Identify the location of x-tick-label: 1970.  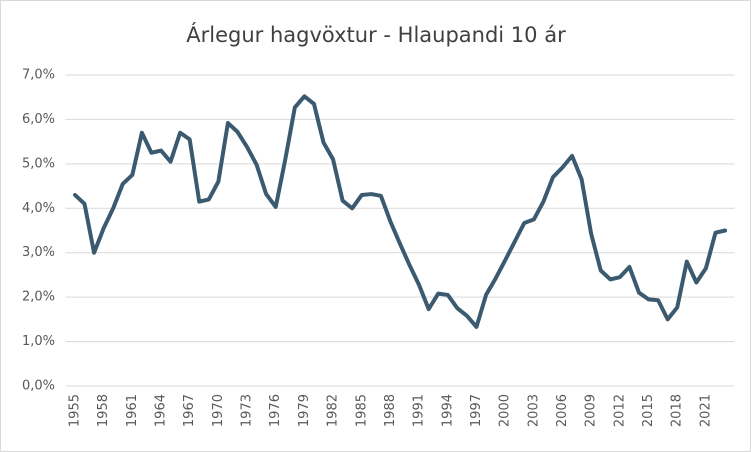
(218, 410).